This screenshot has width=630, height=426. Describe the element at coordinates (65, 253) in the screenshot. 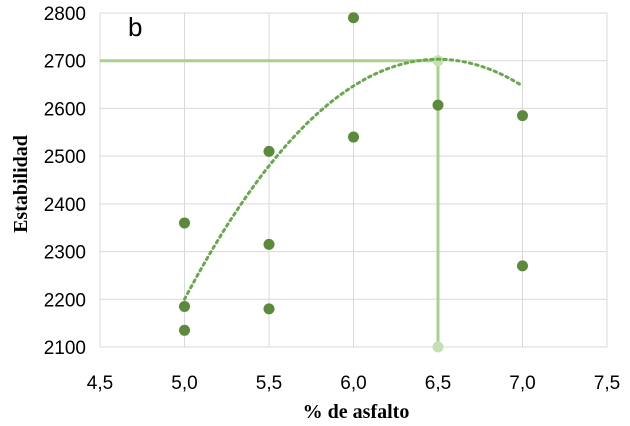

I see `y-tick-label: 2300` at that location.